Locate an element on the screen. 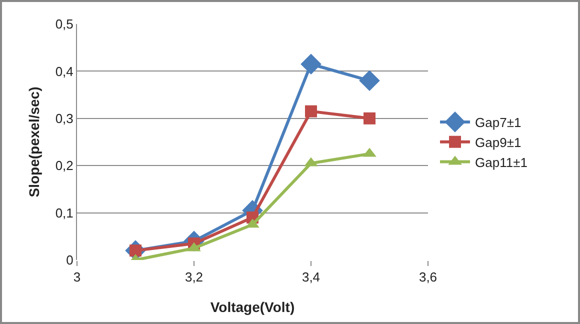 This screenshot has width=580, height=324. x-tick-label: 3,2 is located at coordinates (194, 277).